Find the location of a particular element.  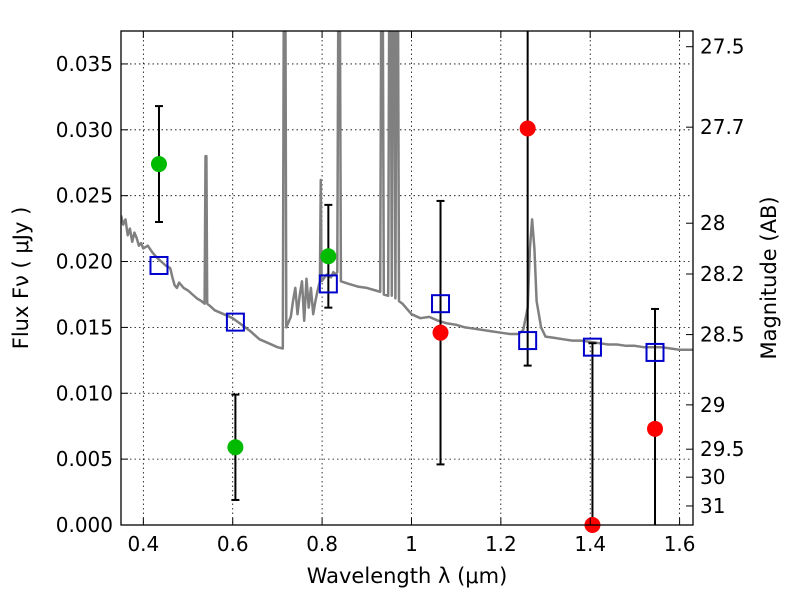

y2-tick-label: 31 is located at coordinates (712, 506).